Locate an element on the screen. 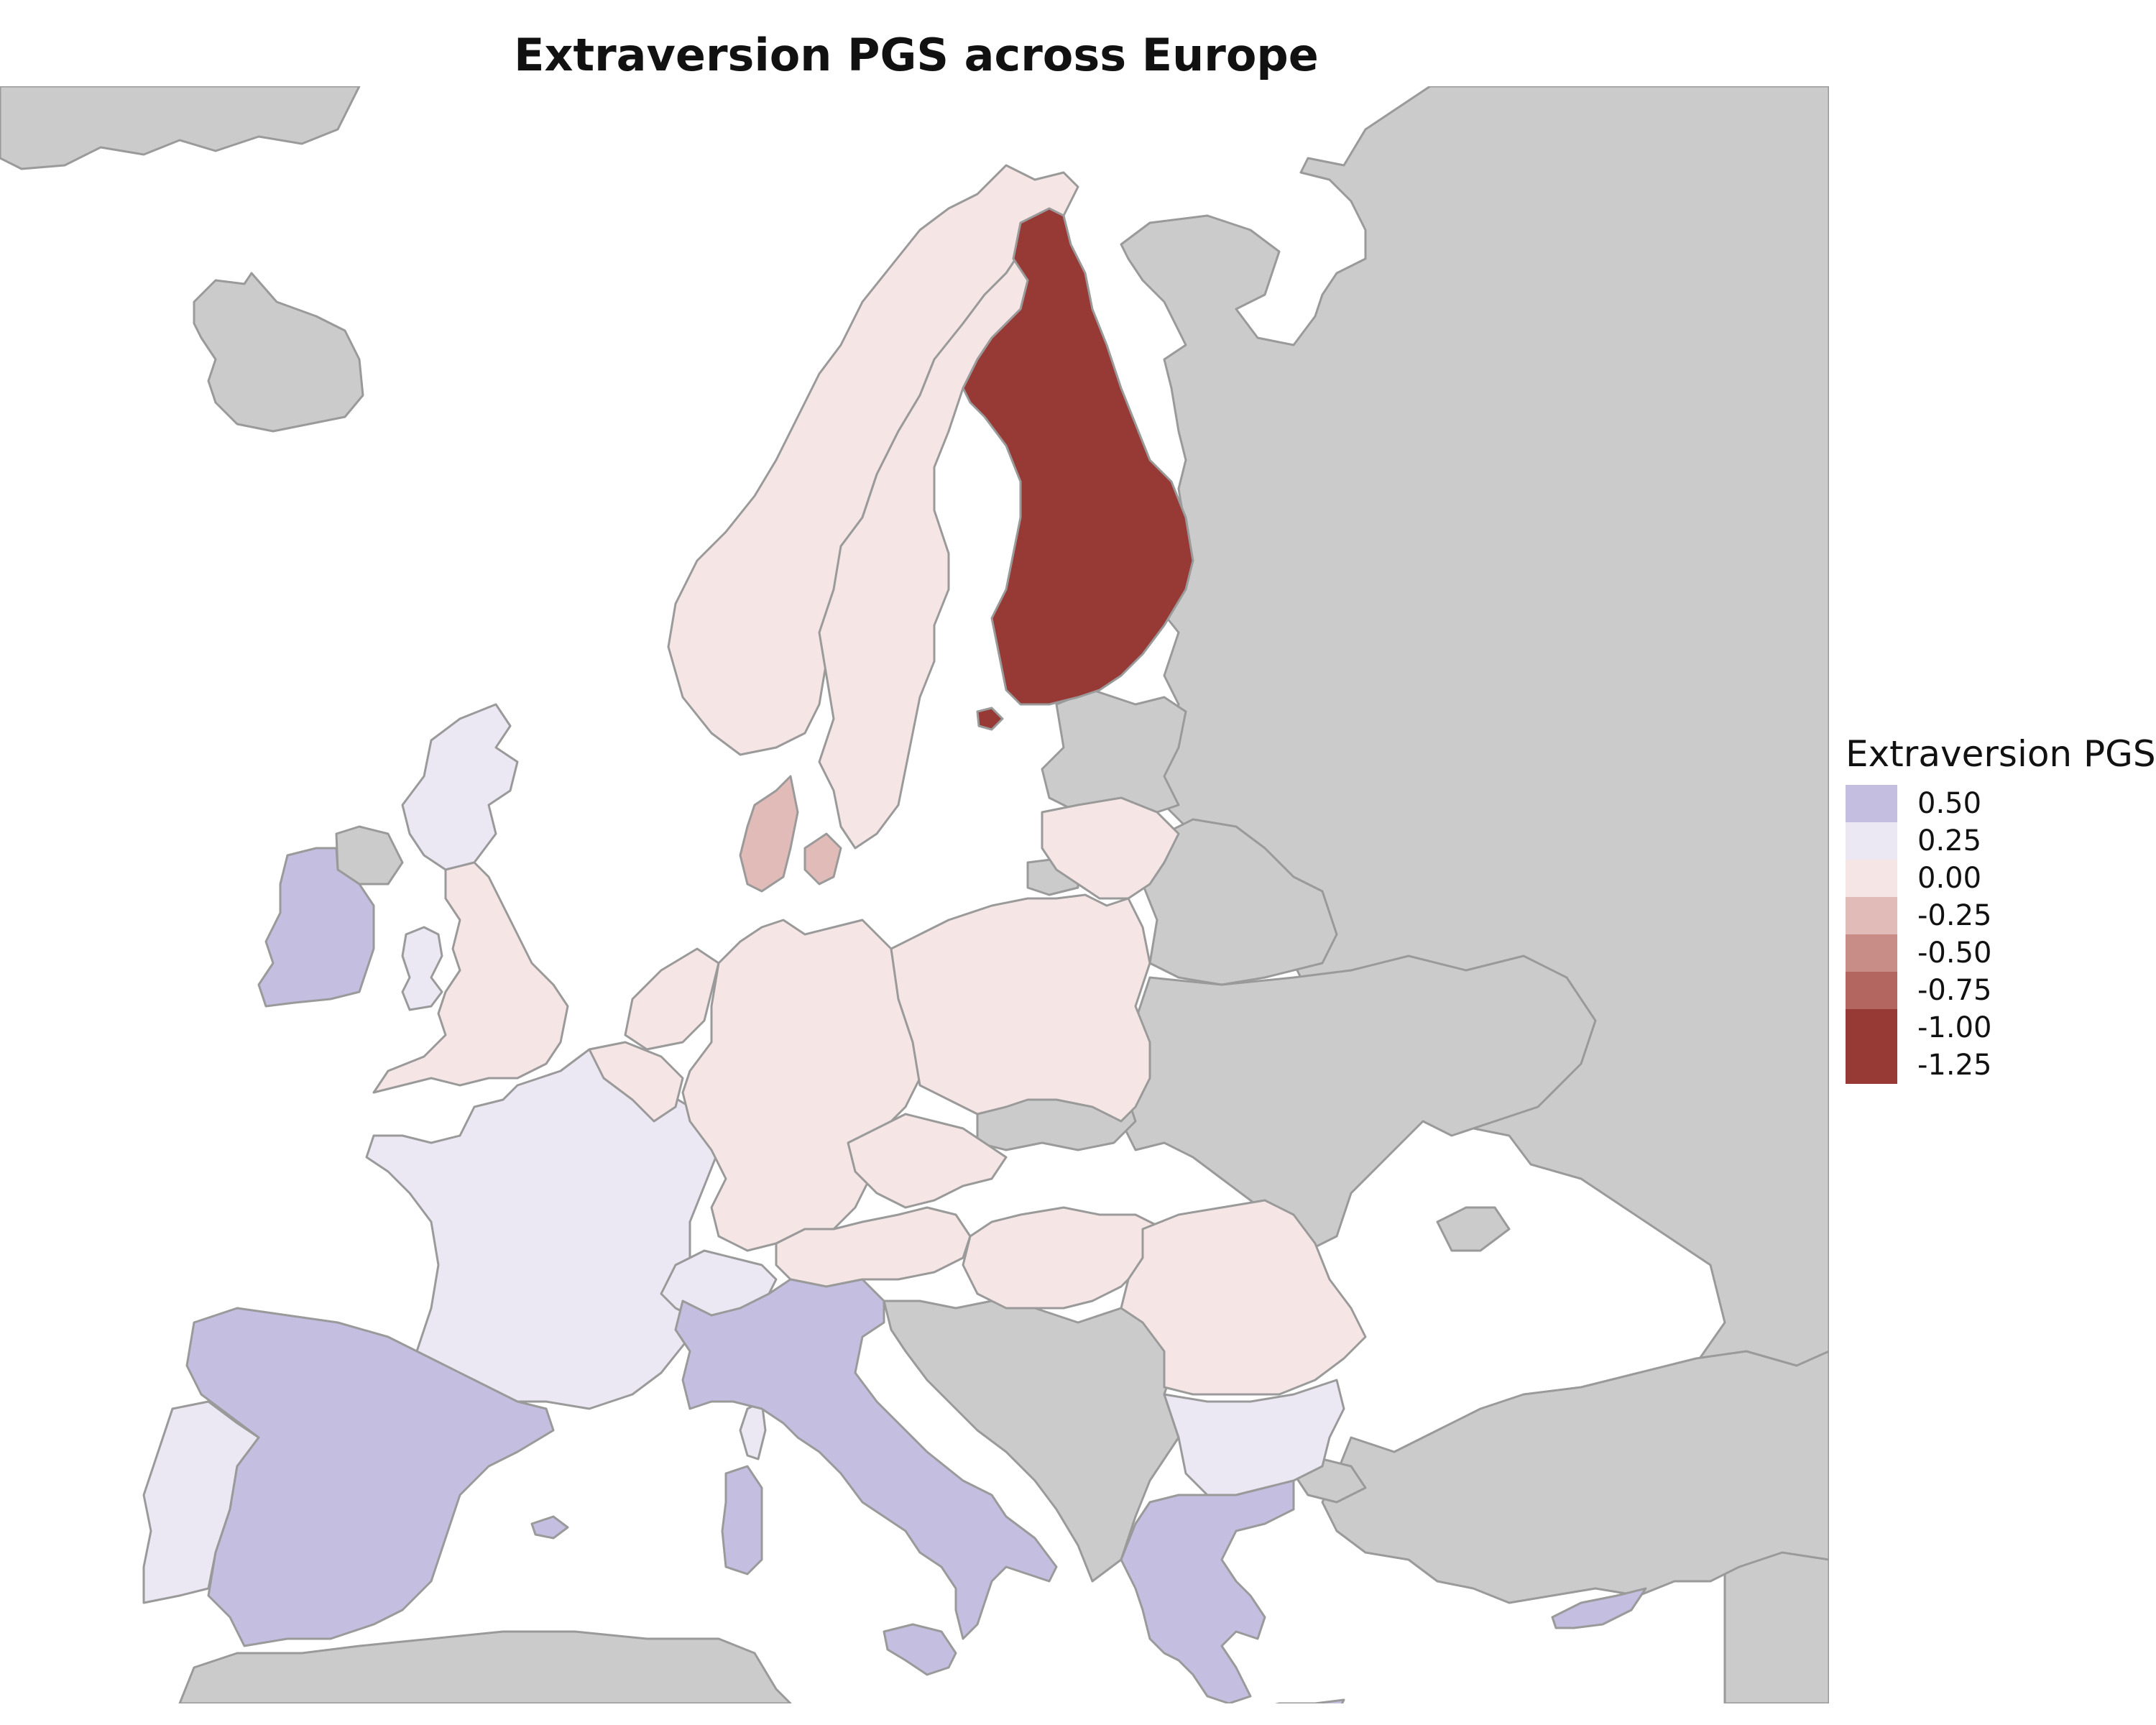  legend-label: -0.25 is located at coordinates (1954, 915).